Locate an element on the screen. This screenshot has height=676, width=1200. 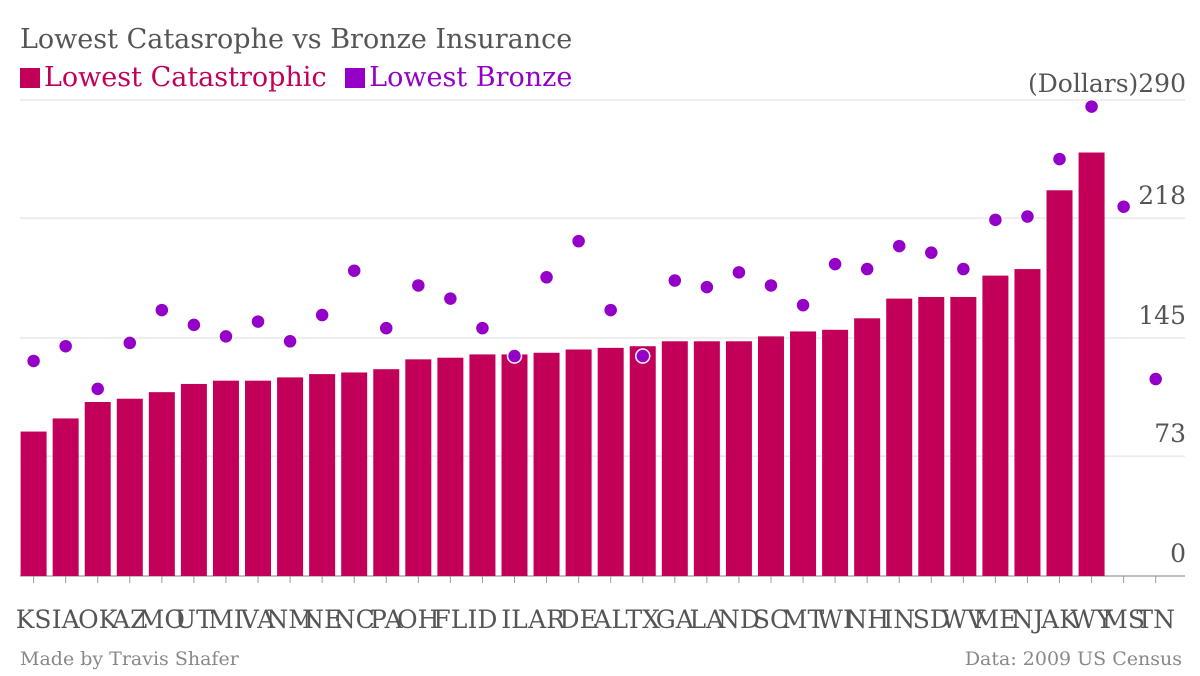
x-tick-label: SD is located at coordinates (931, 619).